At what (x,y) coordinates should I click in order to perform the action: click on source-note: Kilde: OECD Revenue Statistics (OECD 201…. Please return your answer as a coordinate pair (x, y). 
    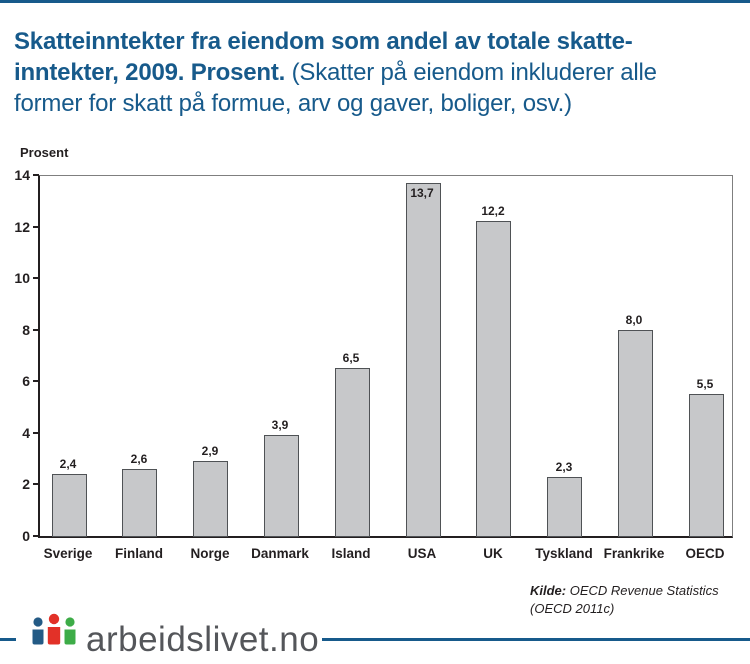
    Looking at the image, I should click on (635, 600).